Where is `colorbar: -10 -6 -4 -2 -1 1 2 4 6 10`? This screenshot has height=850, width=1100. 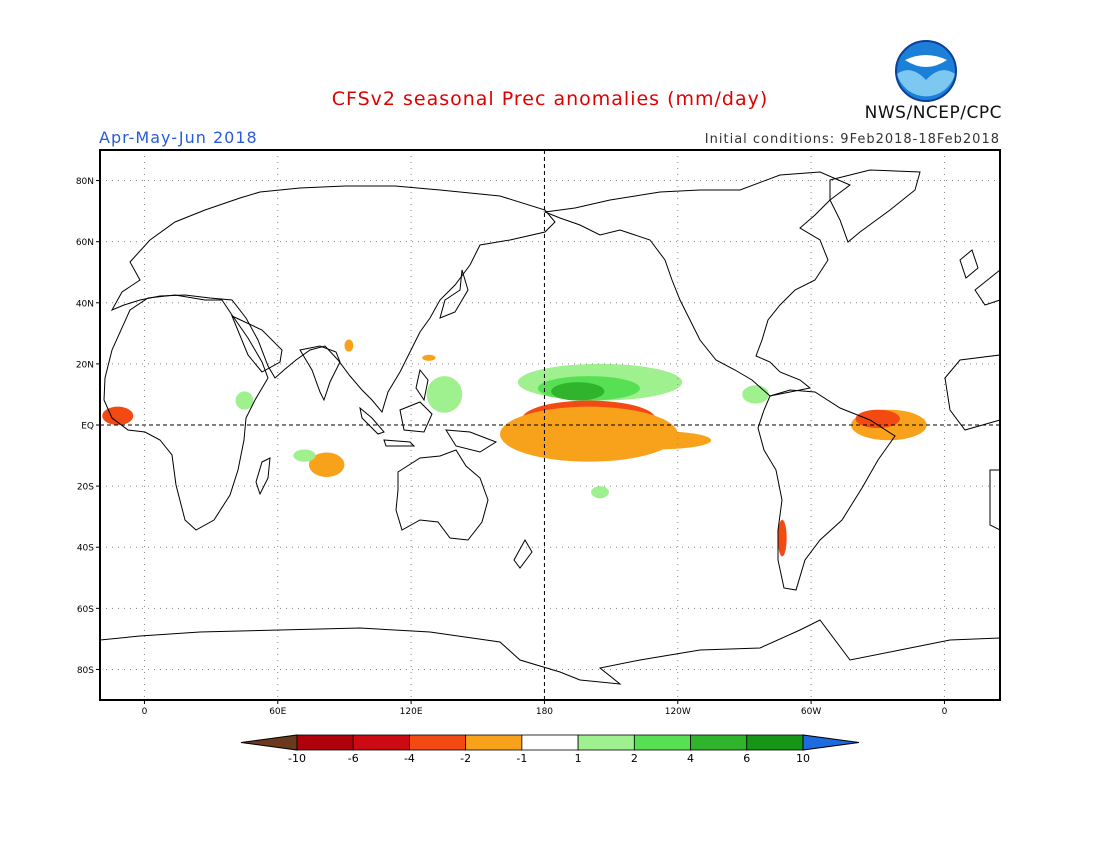
colorbar: -10 -6 -4 -2 -1 1 2 4 6 10 is located at coordinates (550, 749).